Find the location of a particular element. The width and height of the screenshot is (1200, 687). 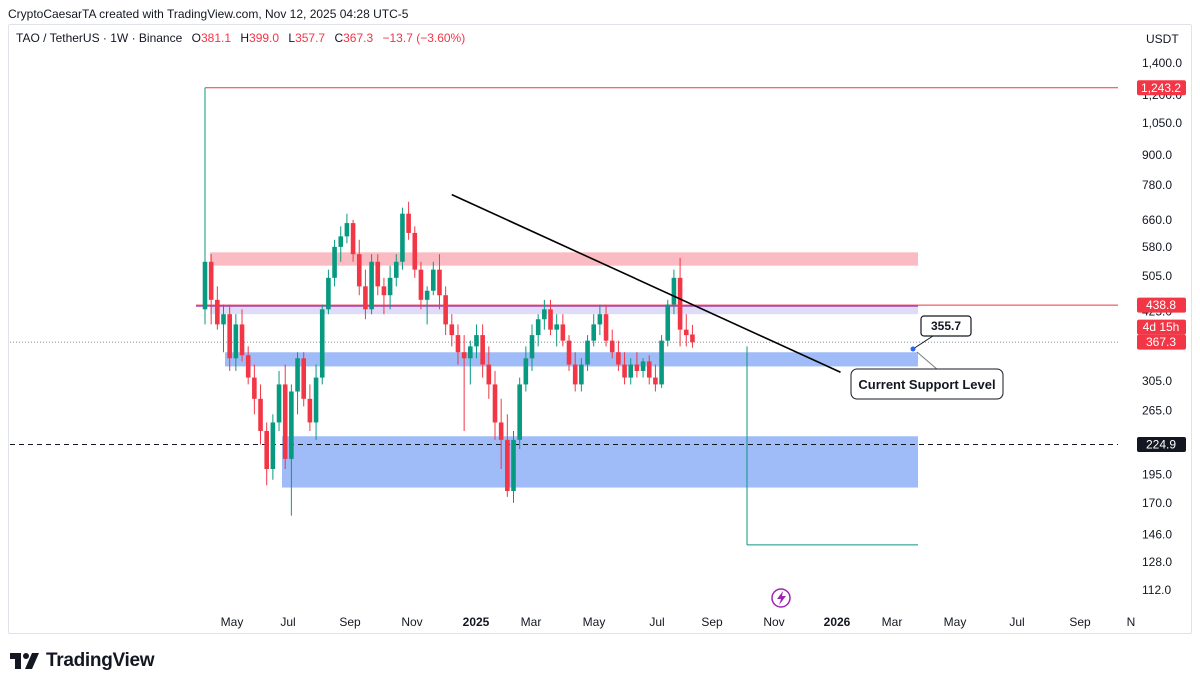

zone-support-upper is located at coordinates (571, 359).